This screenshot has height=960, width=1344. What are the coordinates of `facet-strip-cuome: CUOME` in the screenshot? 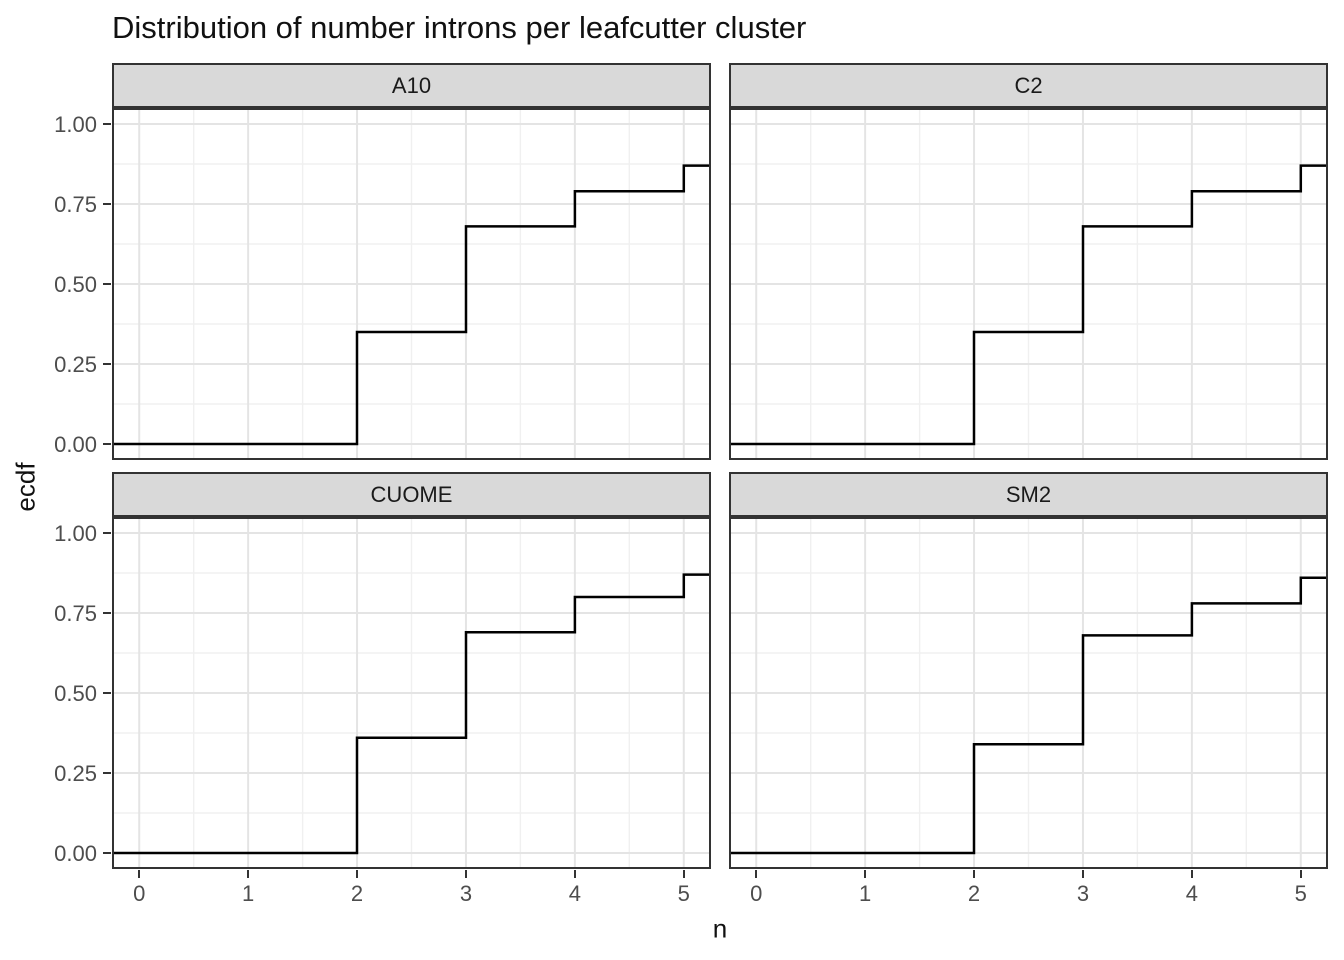 It's located at (411, 494).